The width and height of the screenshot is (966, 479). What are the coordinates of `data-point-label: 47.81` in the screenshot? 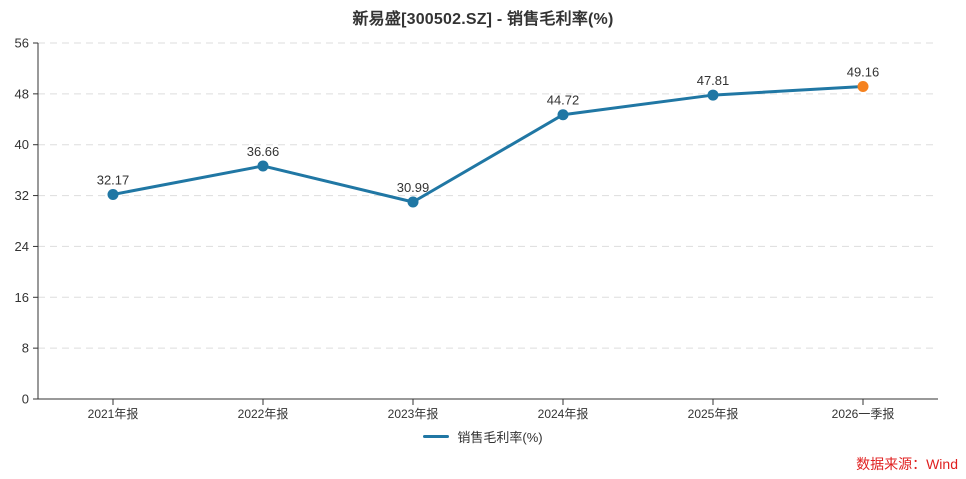 It's located at (713, 80).